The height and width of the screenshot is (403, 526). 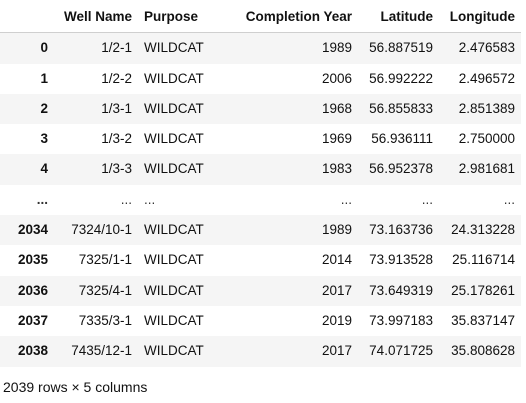 What do you see at coordinates (260, 79) in the screenshot?
I see `table-row: 1 1/2-2 WILDCAT 2006 56.992222 2.496572` at bounding box center [260, 79].